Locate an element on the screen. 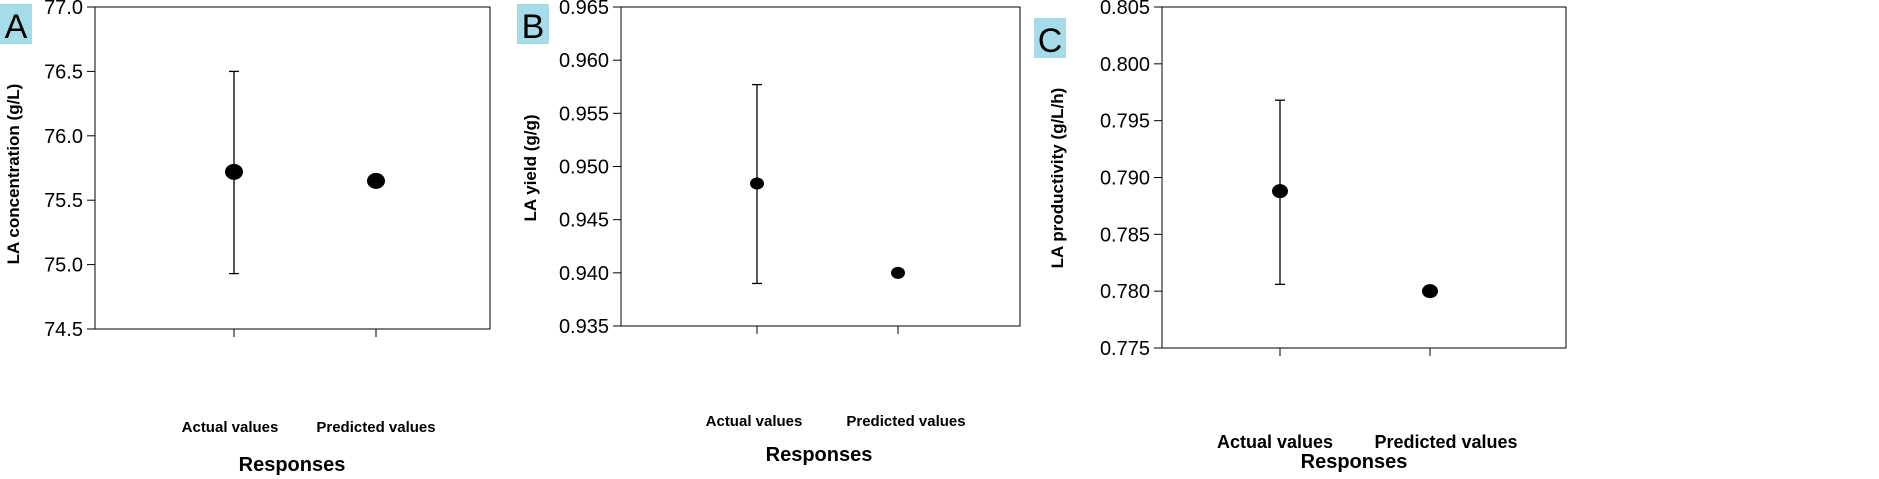 The image size is (1879, 479). panel-c-y-tick-label: 0.775 is located at coordinates (1125, 349).